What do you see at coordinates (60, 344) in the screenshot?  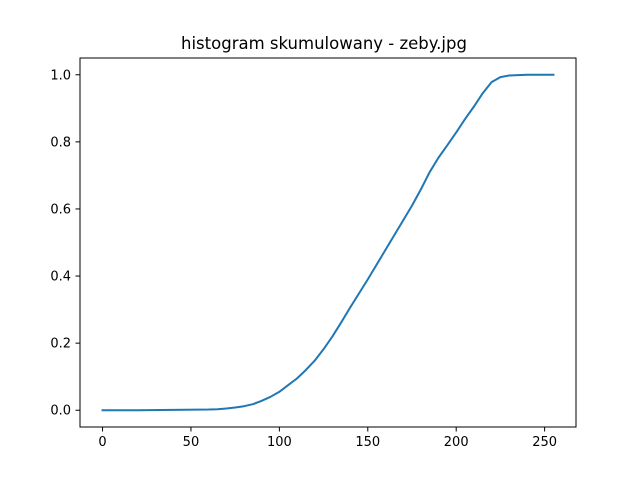 I see `y-tick-label: 0.2` at bounding box center [60, 344].